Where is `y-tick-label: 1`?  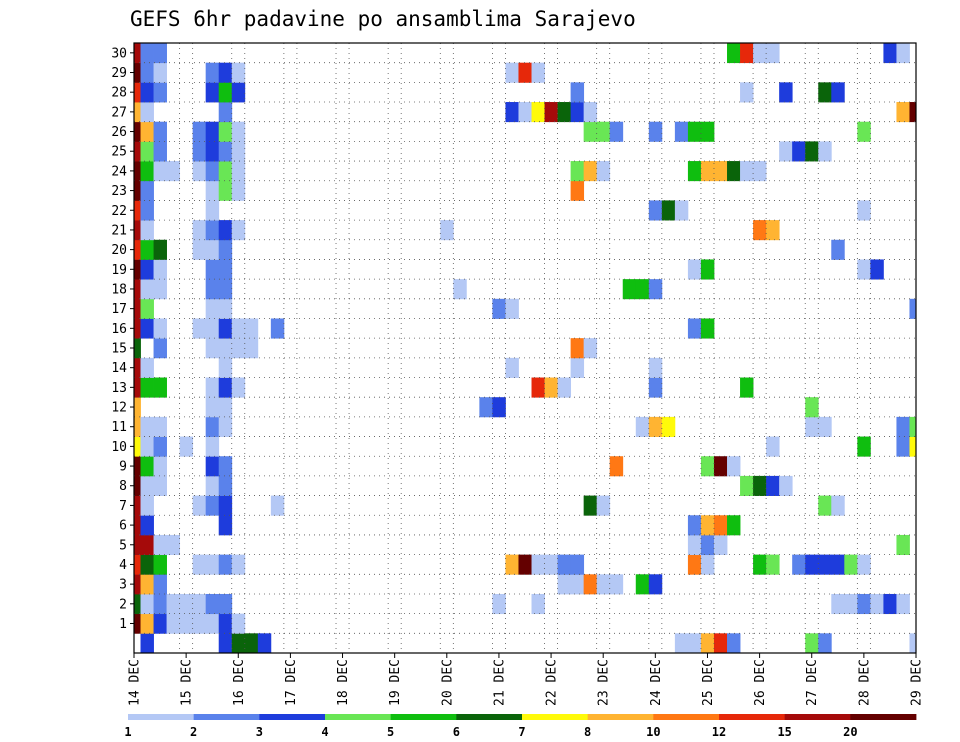
y-tick-label: 1 is located at coordinates (123, 624).